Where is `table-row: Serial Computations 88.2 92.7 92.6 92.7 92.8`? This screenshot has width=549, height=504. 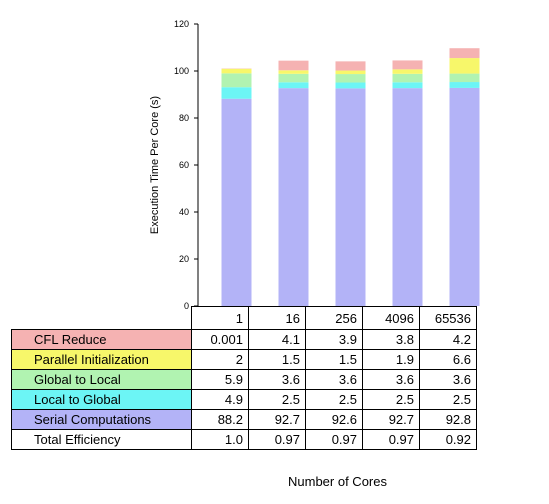
table-row: Serial Computations 88.2 92.7 92.6 92.7 92.8 is located at coordinates (244, 419).